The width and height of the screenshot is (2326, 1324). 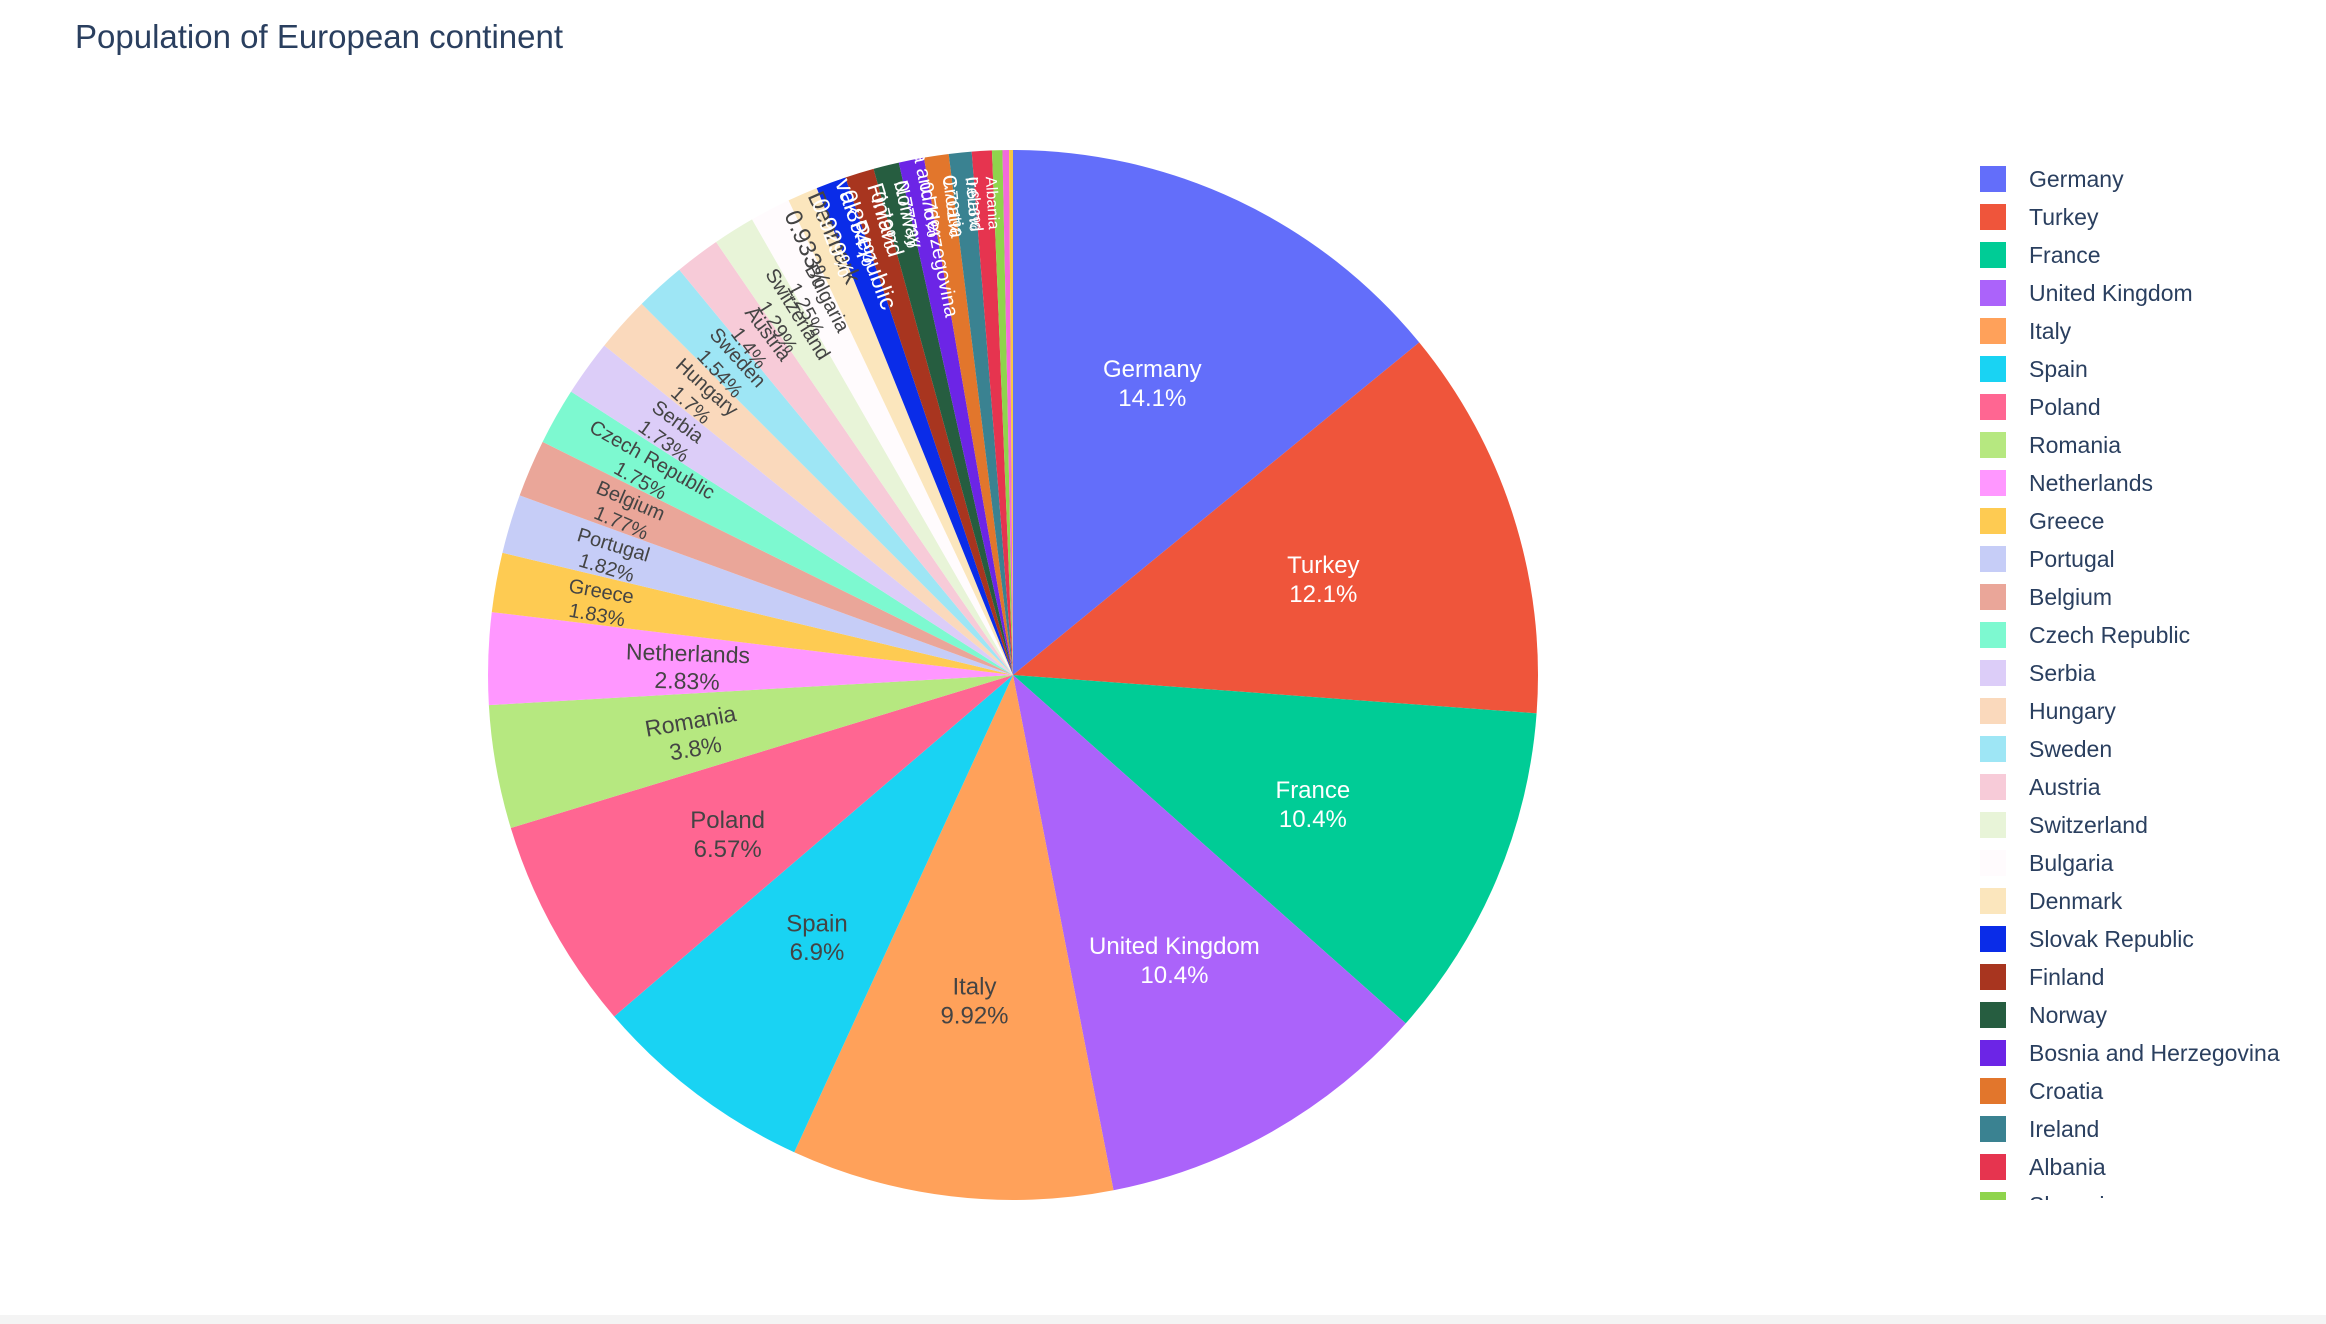 I want to click on pie-slice-croatia, so click(x=968, y=414).